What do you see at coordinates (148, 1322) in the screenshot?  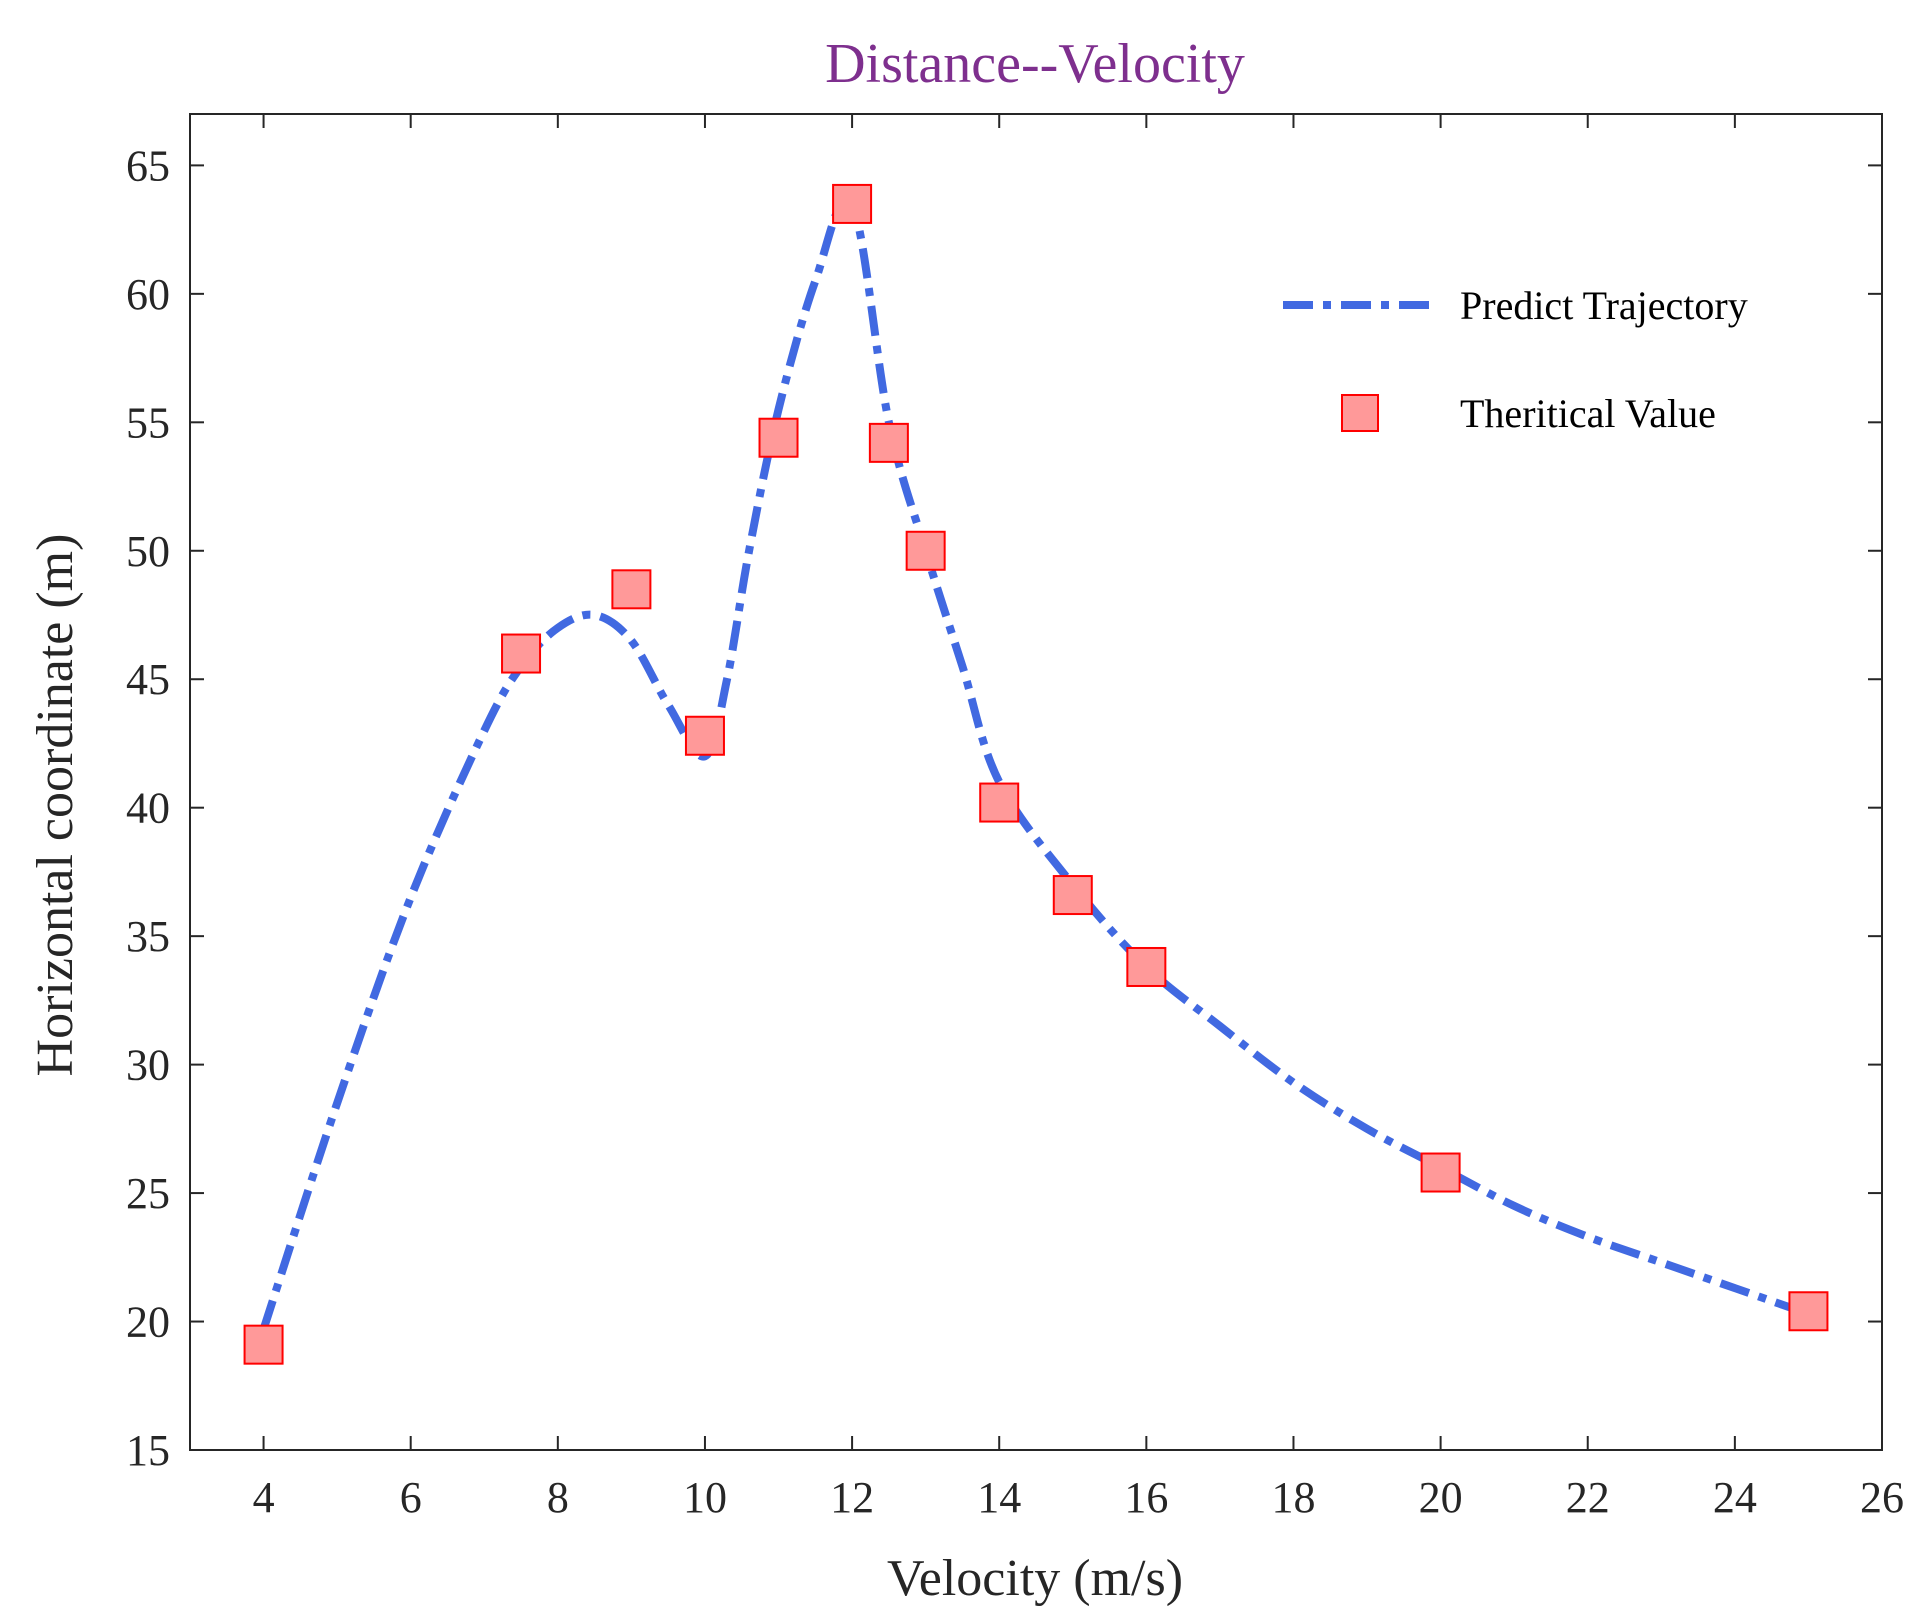 I see `y-tick-label: 20` at bounding box center [148, 1322].